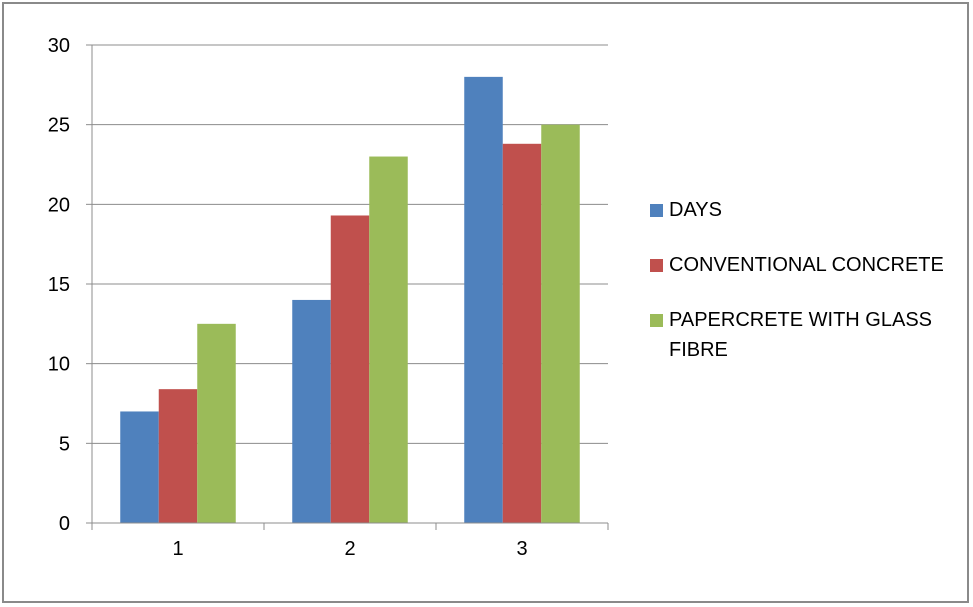 The image size is (973, 607). I want to click on legend-item-papercrete-glass-fibre: PAPERCRETE WITH GLASS FIBRE, so click(805, 335).